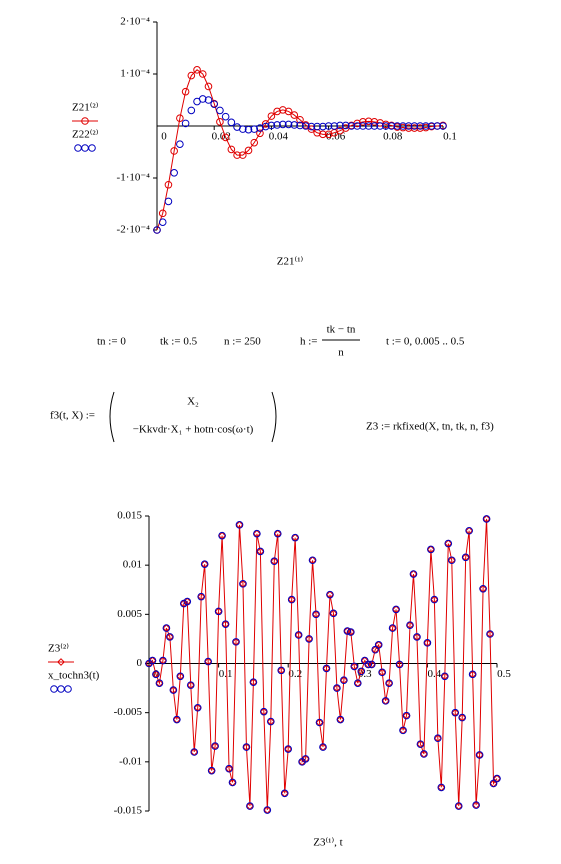 This screenshot has height=864, width=561. Describe the element at coordinates (327, 843) in the screenshot. I see `x-axis-label: Z3⁽¹⁾, t` at that location.